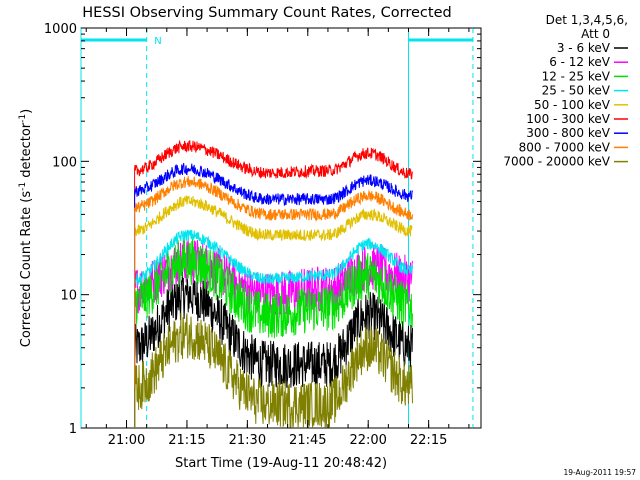 The image size is (640, 480). Describe the element at coordinates (367, 440) in the screenshot. I see `x-tick-label: 22:00` at that location.